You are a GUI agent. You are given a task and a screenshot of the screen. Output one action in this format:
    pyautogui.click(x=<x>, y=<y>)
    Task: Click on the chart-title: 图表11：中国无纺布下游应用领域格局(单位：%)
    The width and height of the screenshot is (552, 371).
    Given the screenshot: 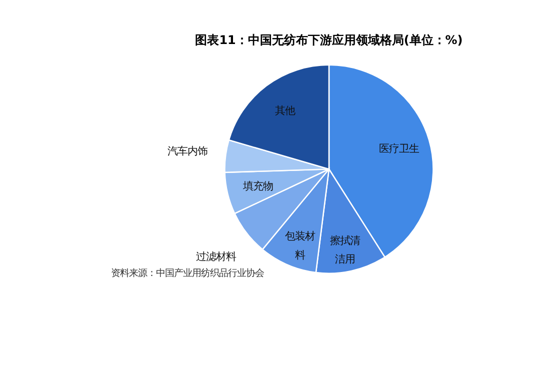 What is the action you would take?
    pyautogui.click(x=329, y=39)
    